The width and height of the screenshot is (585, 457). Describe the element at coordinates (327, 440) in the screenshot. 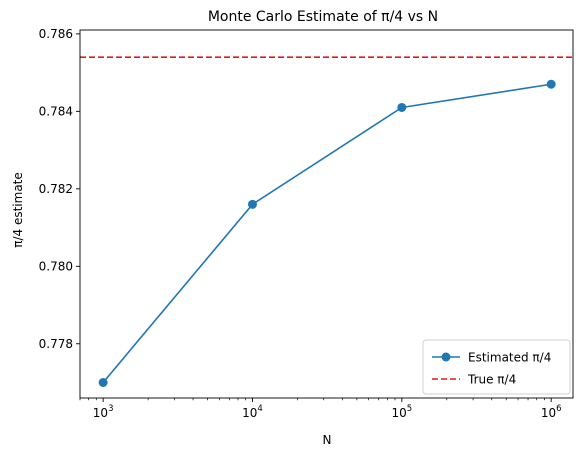

I see `x-axis-label: N` at that location.